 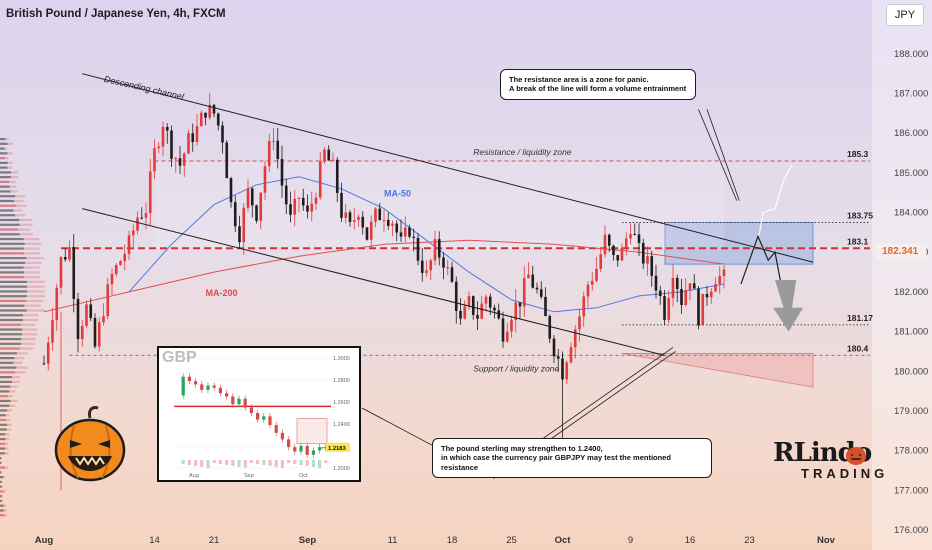 I want to click on y-tick-label: 186.000, so click(x=911, y=133).